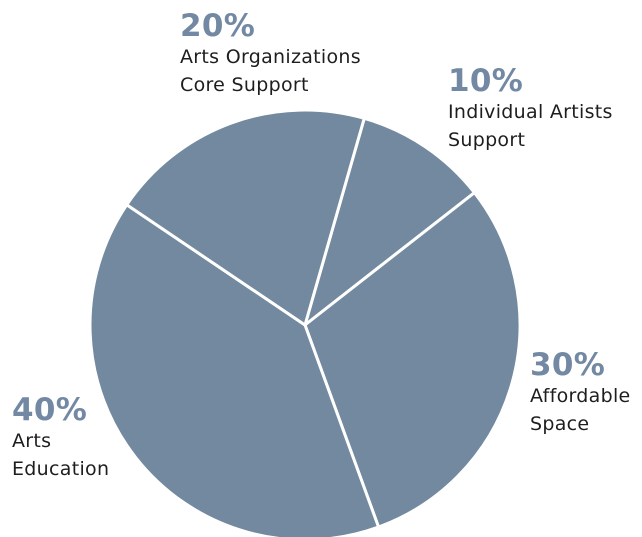  Describe the element at coordinates (580, 410) in the screenshot. I see `category-label: Affordable Space` at that location.